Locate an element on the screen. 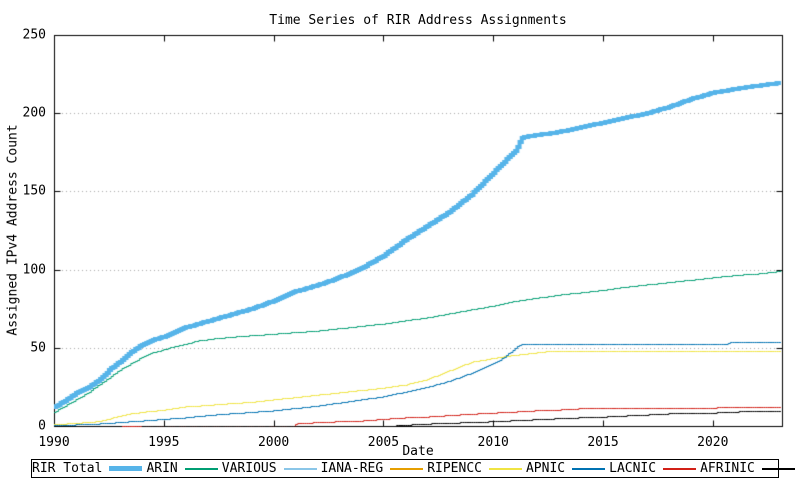  legend-entry: ARIN is located at coordinates (183, 468).